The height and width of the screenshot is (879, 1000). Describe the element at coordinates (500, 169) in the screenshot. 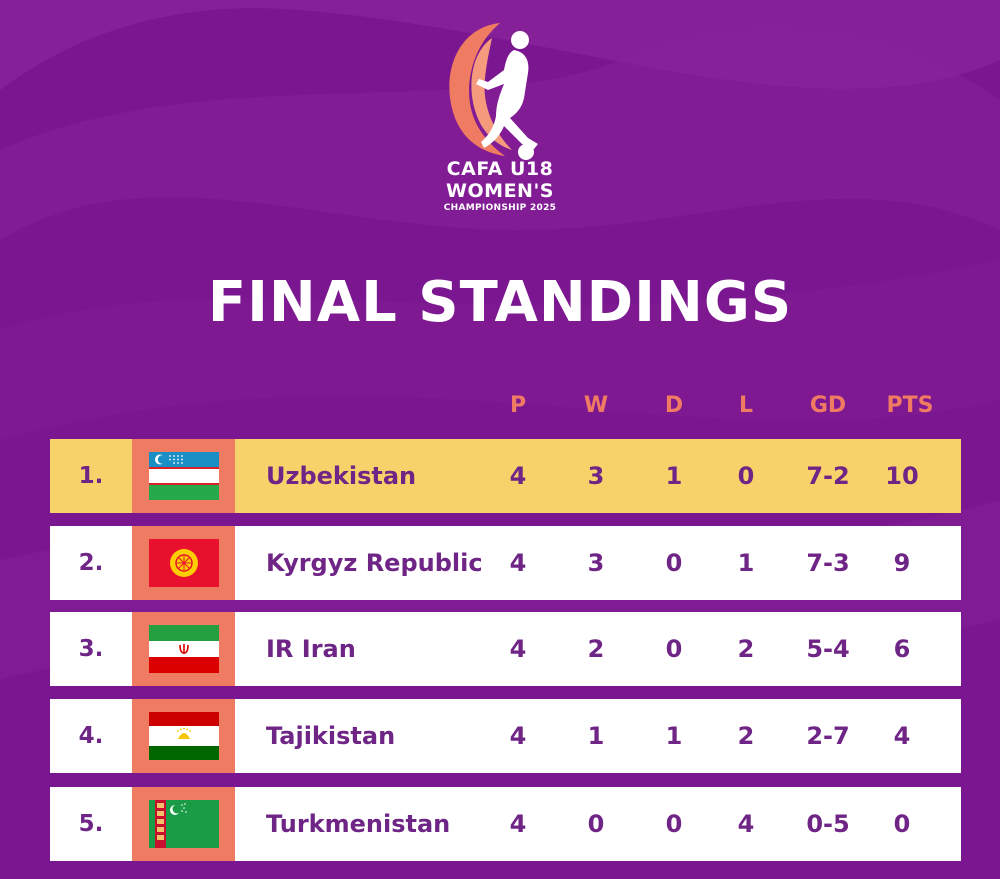

I see `logo-title-line1: CAFA U18` at that location.